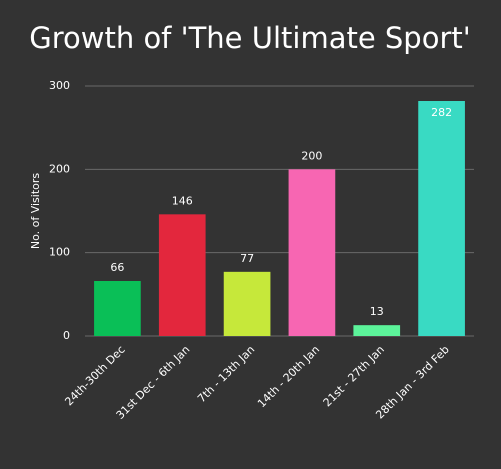 The width and height of the screenshot is (501, 469). I want to click on value-label: 282, so click(441, 112).